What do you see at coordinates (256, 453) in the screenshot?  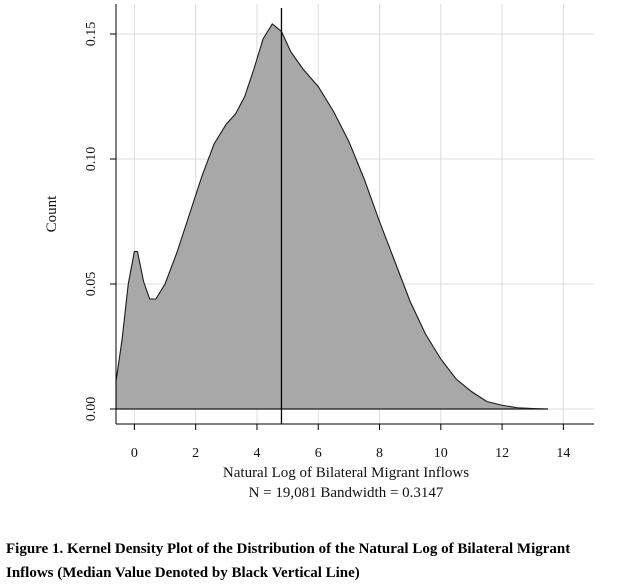 I see `x-tick-label: 4` at bounding box center [256, 453].